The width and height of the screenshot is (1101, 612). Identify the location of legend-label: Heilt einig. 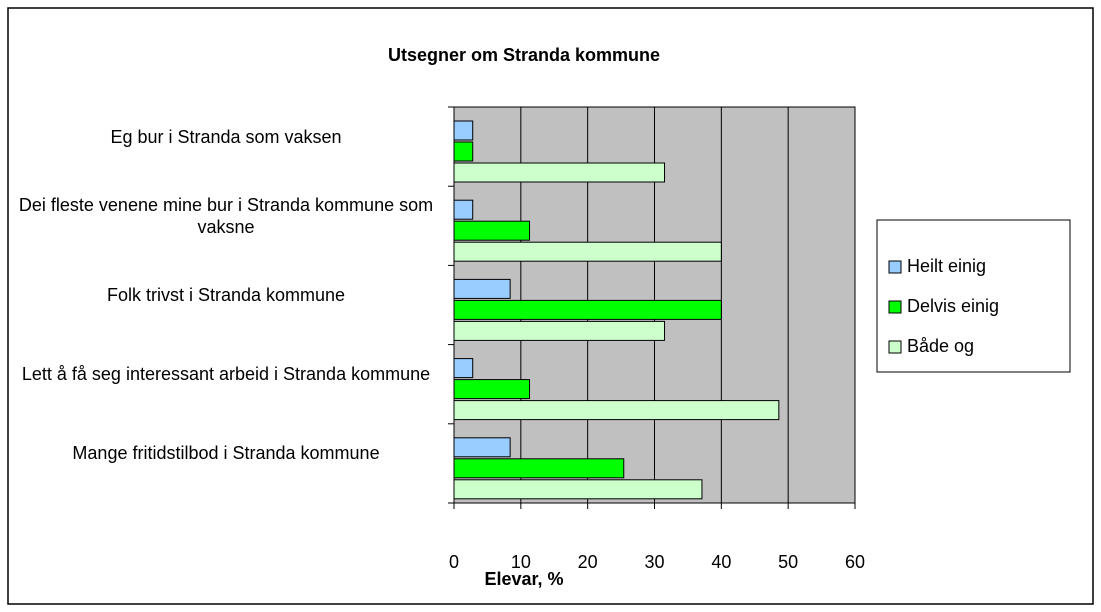
(946, 266).